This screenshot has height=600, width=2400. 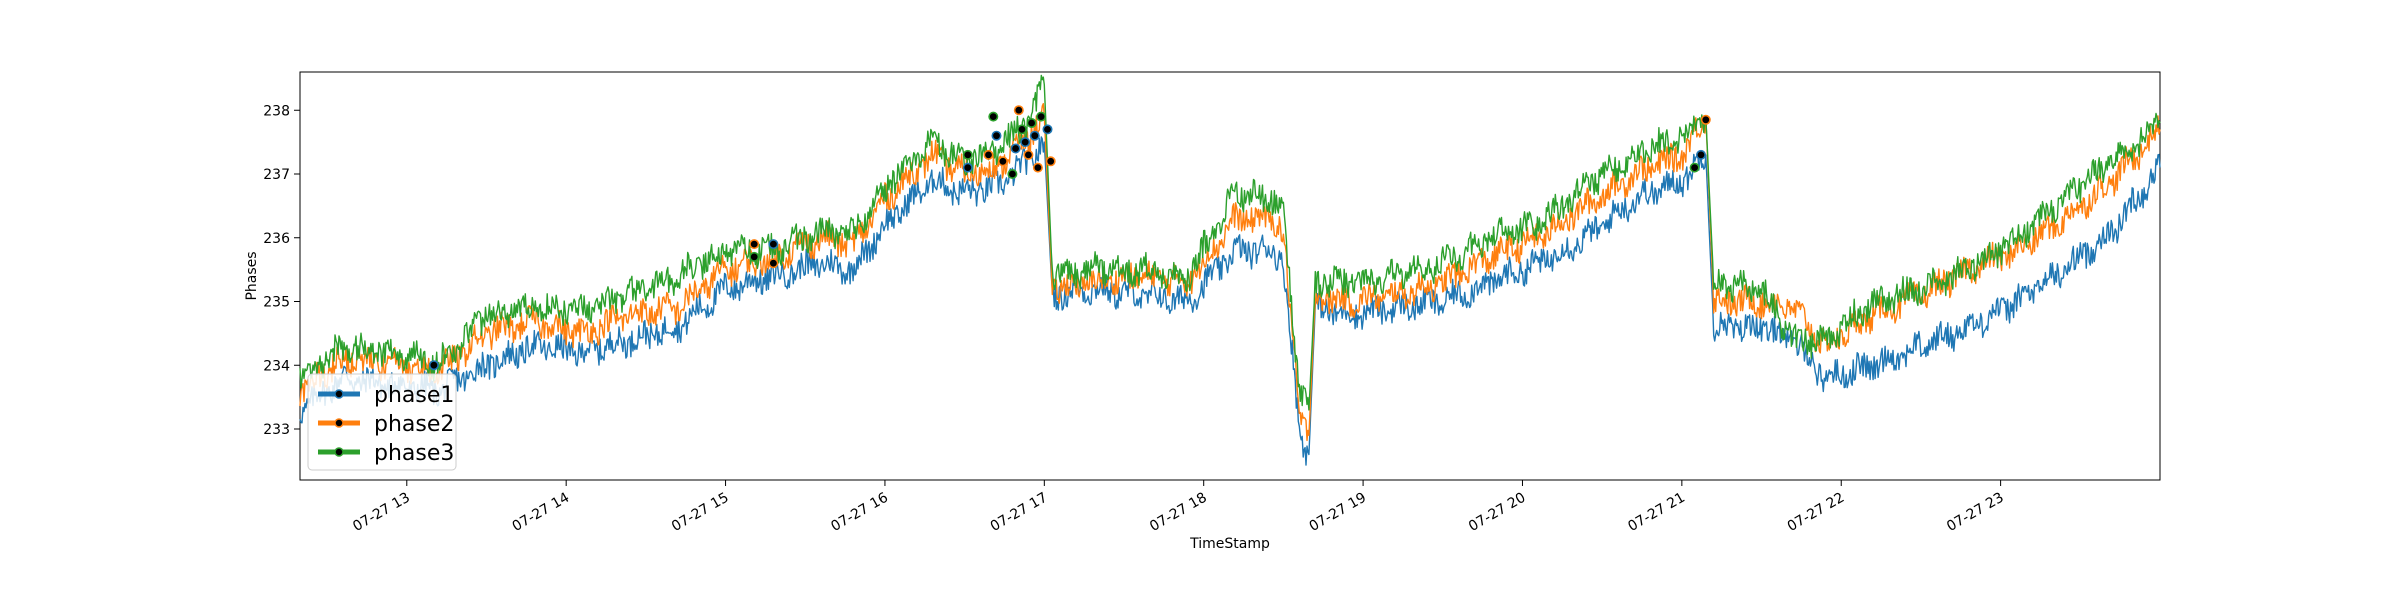 I want to click on y-axis-label: Phases, so click(x=252, y=275).